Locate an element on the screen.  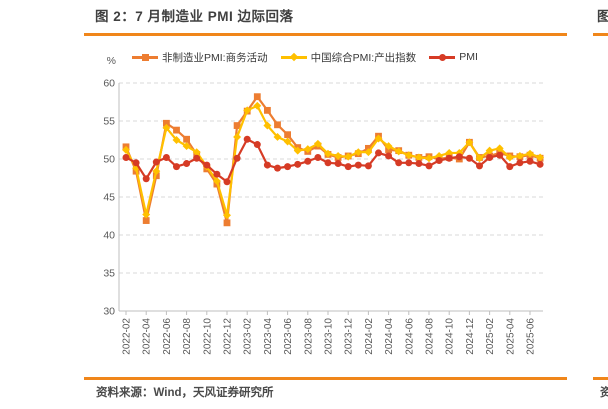
adjacent-figure-title-fragment: 图 is located at coordinates (602, 16).